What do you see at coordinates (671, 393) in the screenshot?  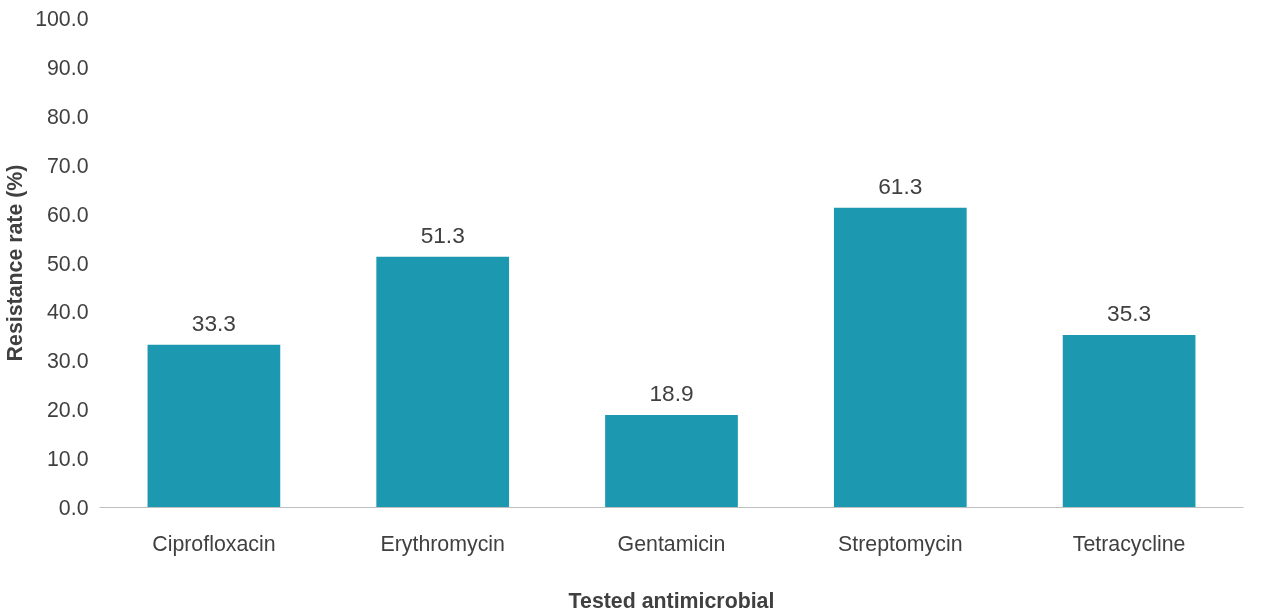 I see `data-label: 18.9` at bounding box center [671, 393].